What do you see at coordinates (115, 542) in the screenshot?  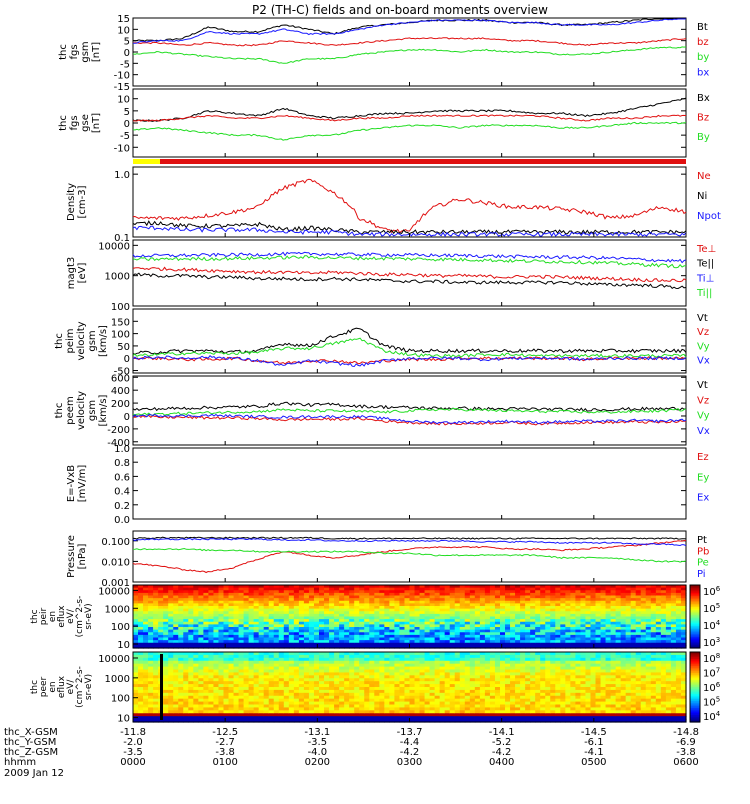 I see `y-tick-label: 0.100` at bounding box center [115, 542].